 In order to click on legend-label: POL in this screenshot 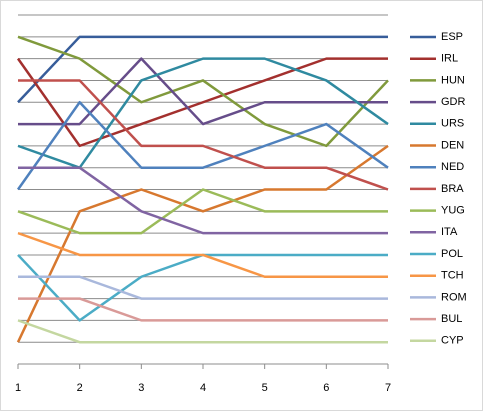, I will do `click(452, 254)`.